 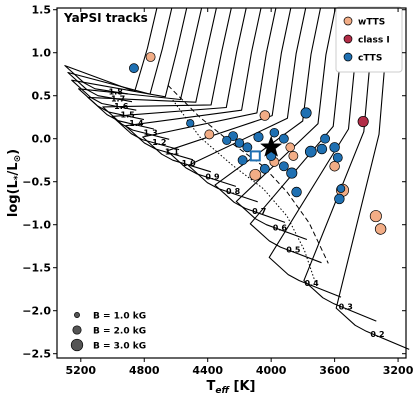 What do you see at coordinates (255, 156) in the screenshot?
I see `open-square-marker` at bounding box center [255, 156].